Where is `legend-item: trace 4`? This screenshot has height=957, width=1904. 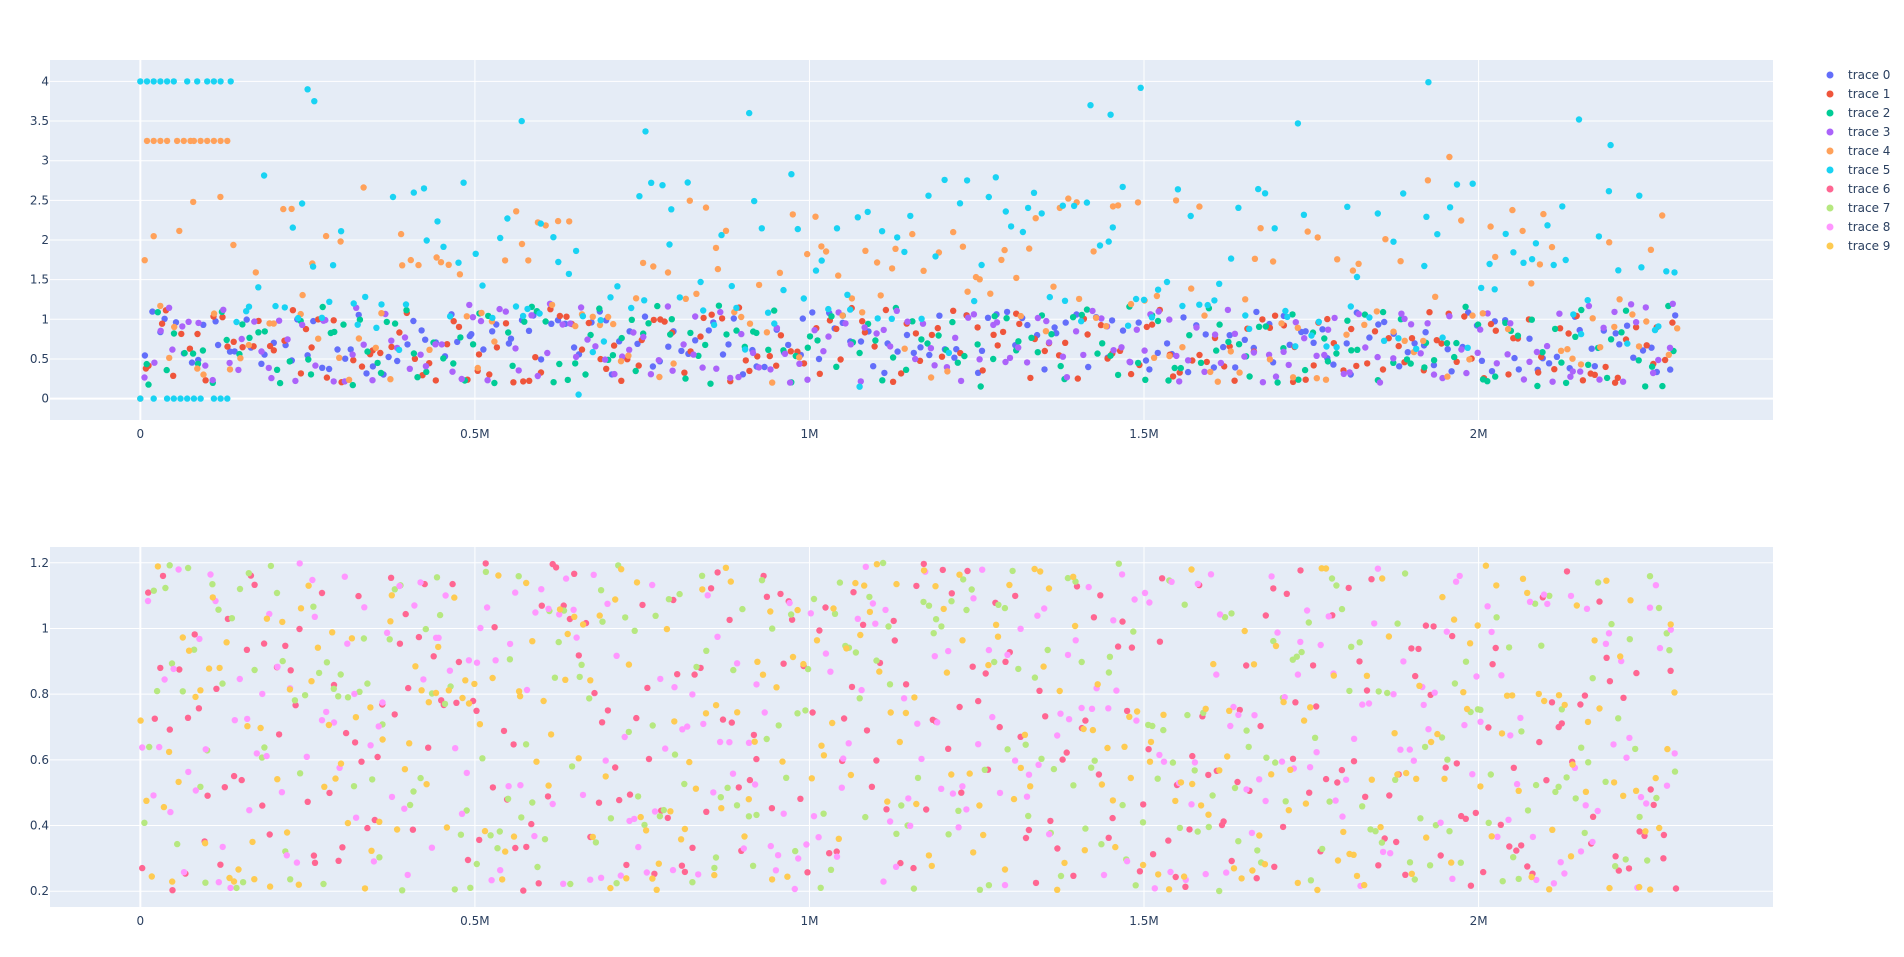
legend-item: trace 4 is located at coordinates (1858, 151).